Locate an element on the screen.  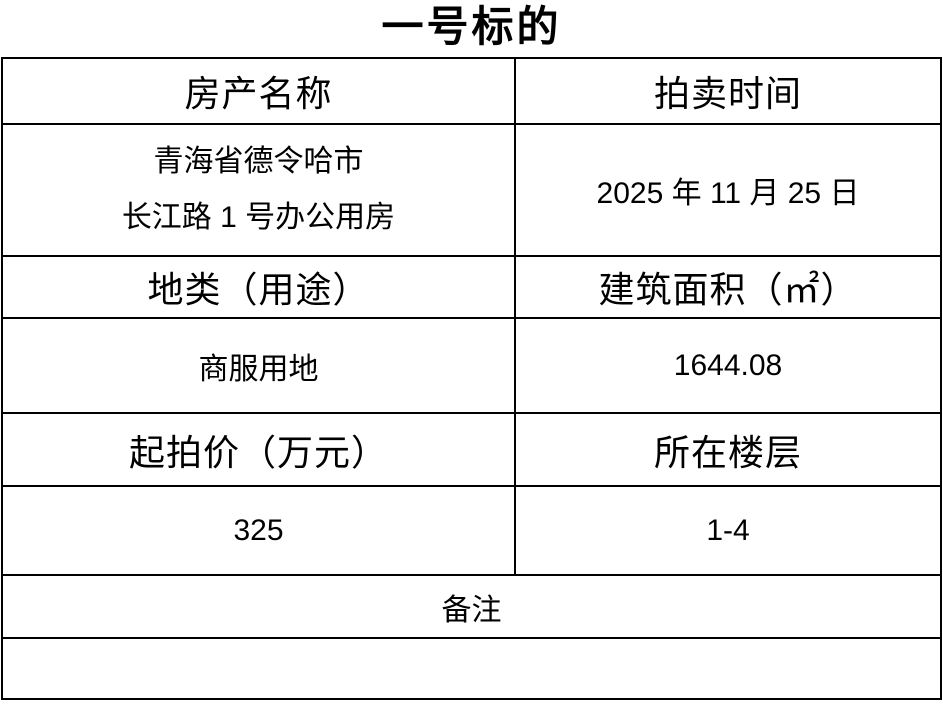
floor-header-cell: 所在楼层 is located at coordinates (728, 449).